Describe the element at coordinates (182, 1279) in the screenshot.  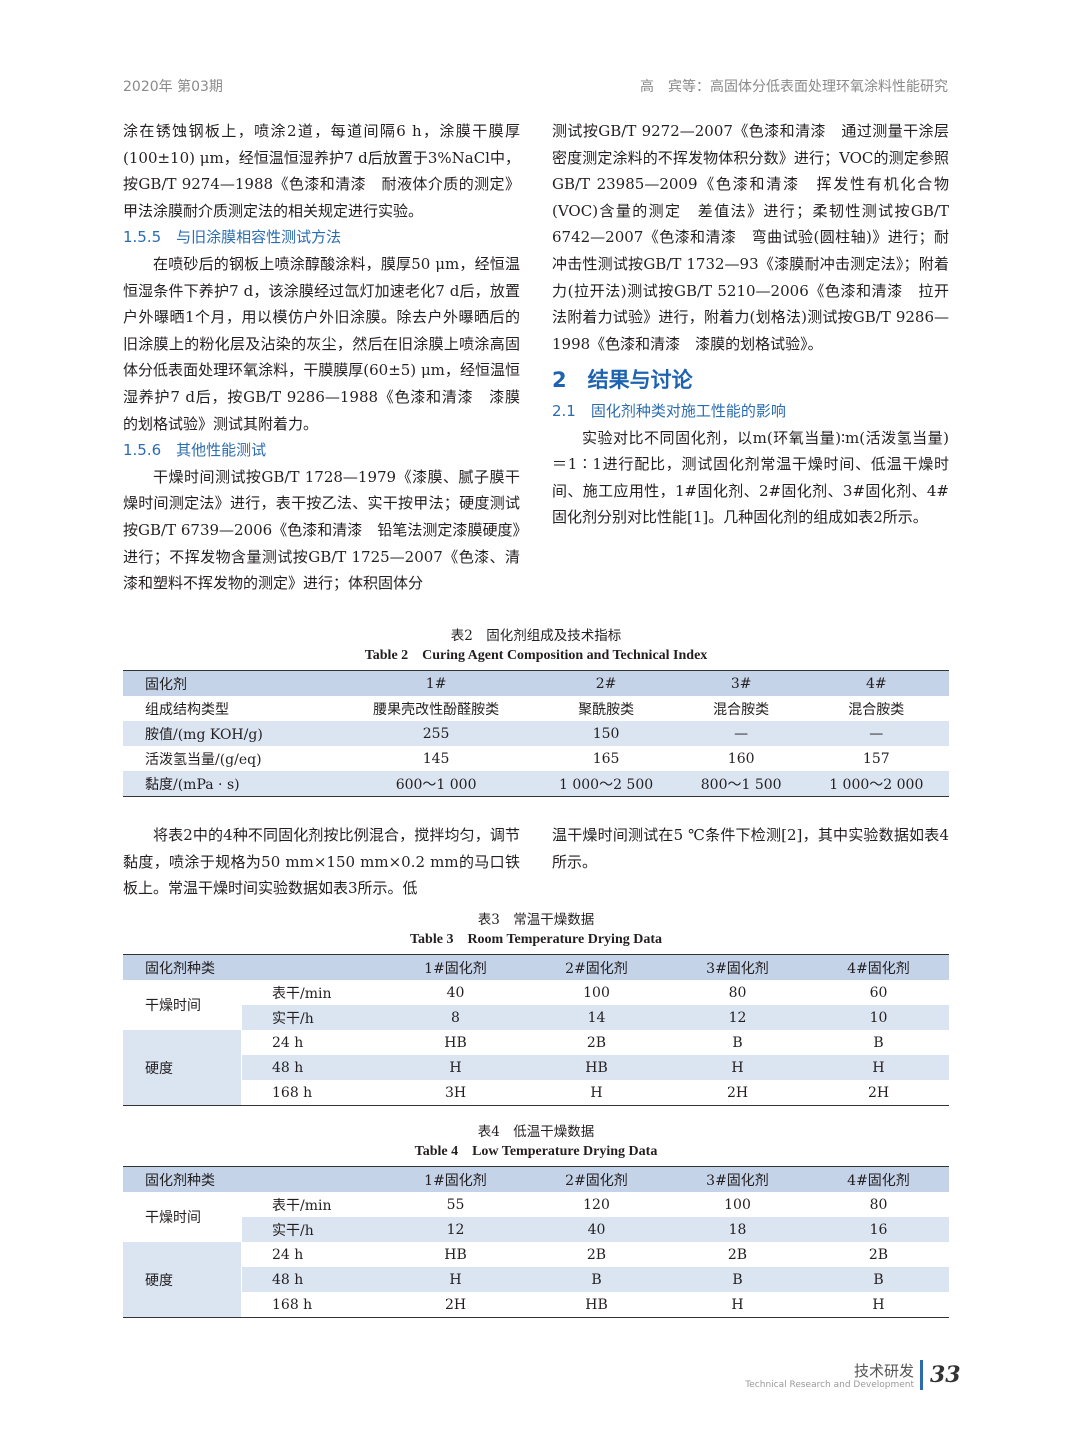
I see `group-label: 硬度` at that location.